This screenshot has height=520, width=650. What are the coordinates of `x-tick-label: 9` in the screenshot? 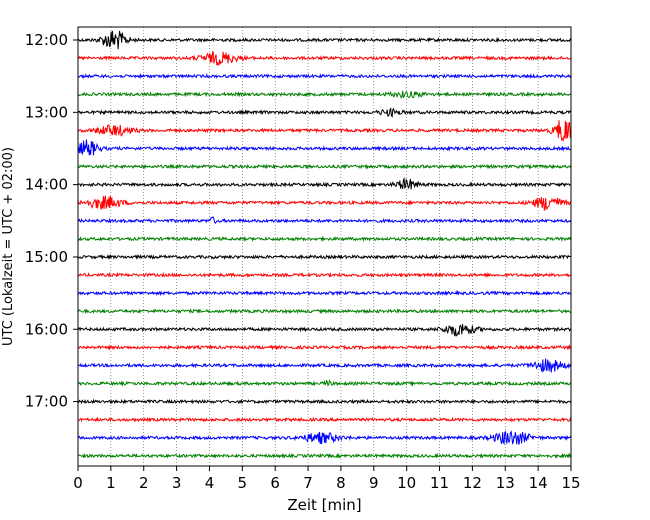 It's located at (374, 483).